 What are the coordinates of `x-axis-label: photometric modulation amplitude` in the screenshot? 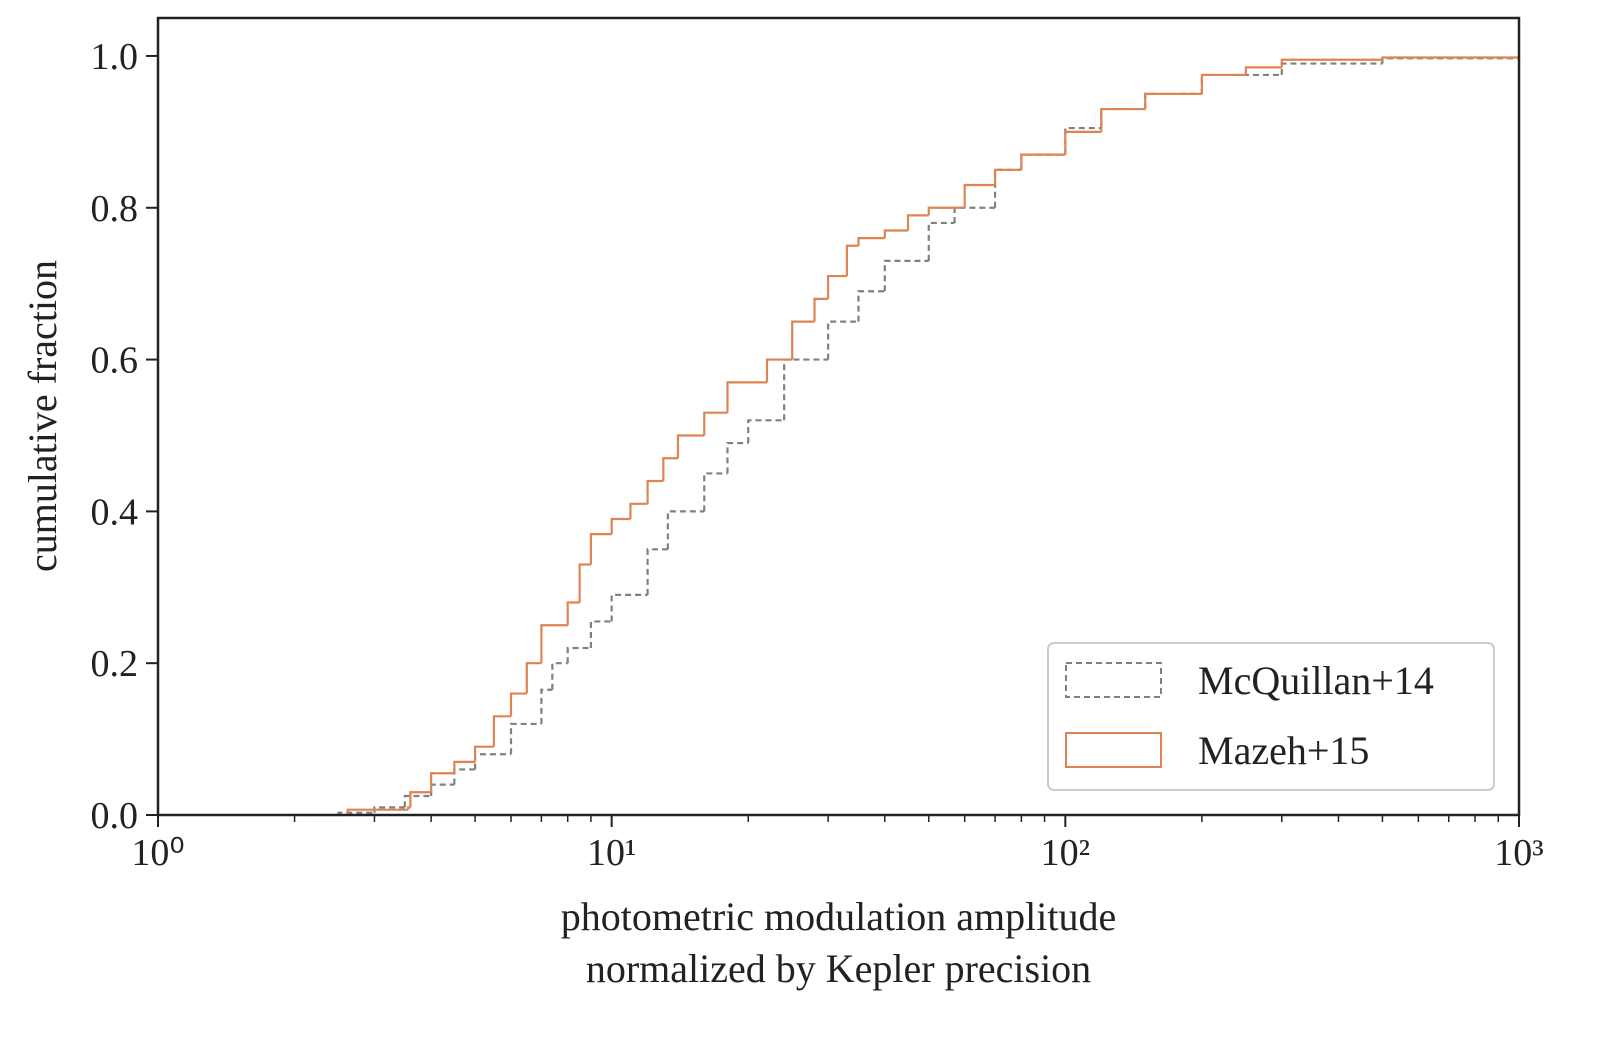 It's located at (838, 916).